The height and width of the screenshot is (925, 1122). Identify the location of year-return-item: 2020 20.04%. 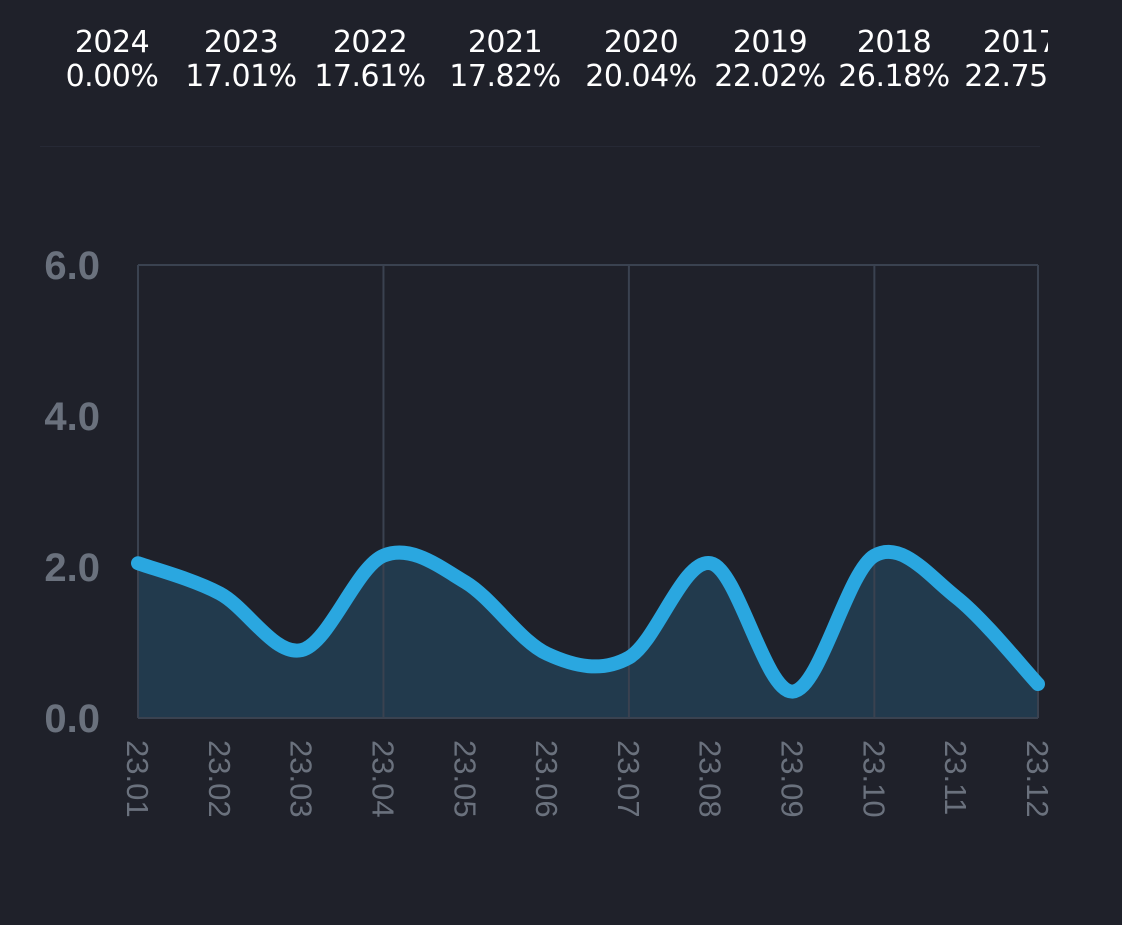
(641, 60).